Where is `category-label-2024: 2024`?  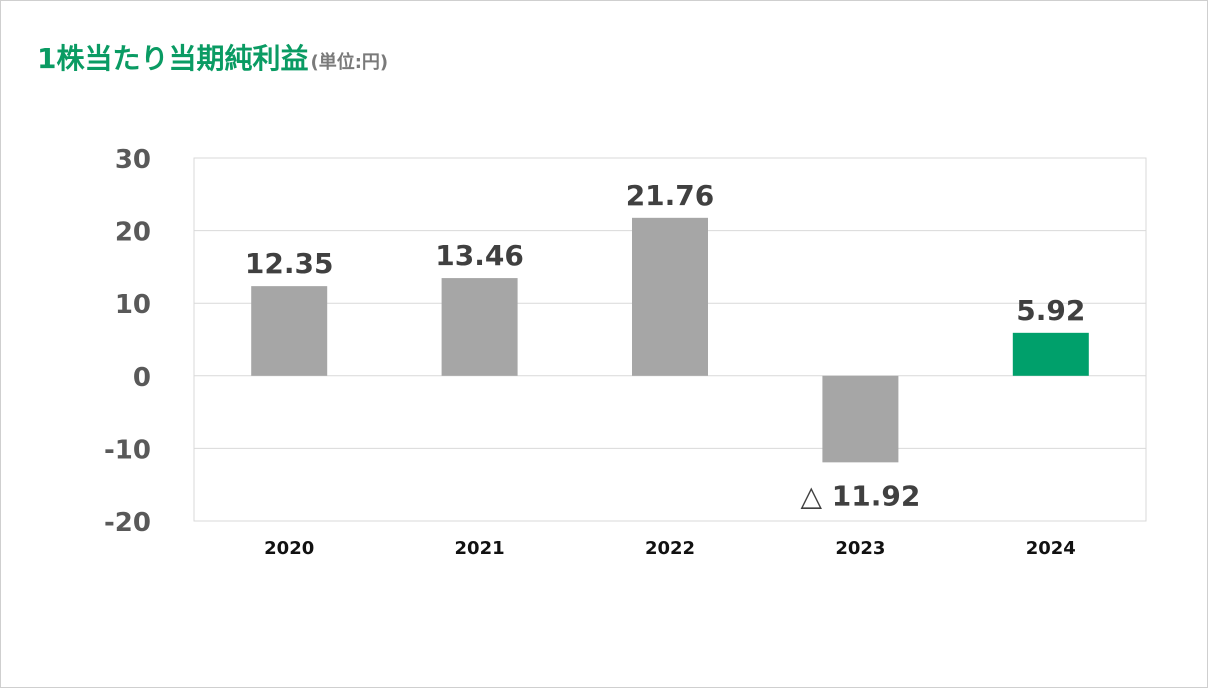
category-label-2024: 2024 is located at coordinates (1051, 548).